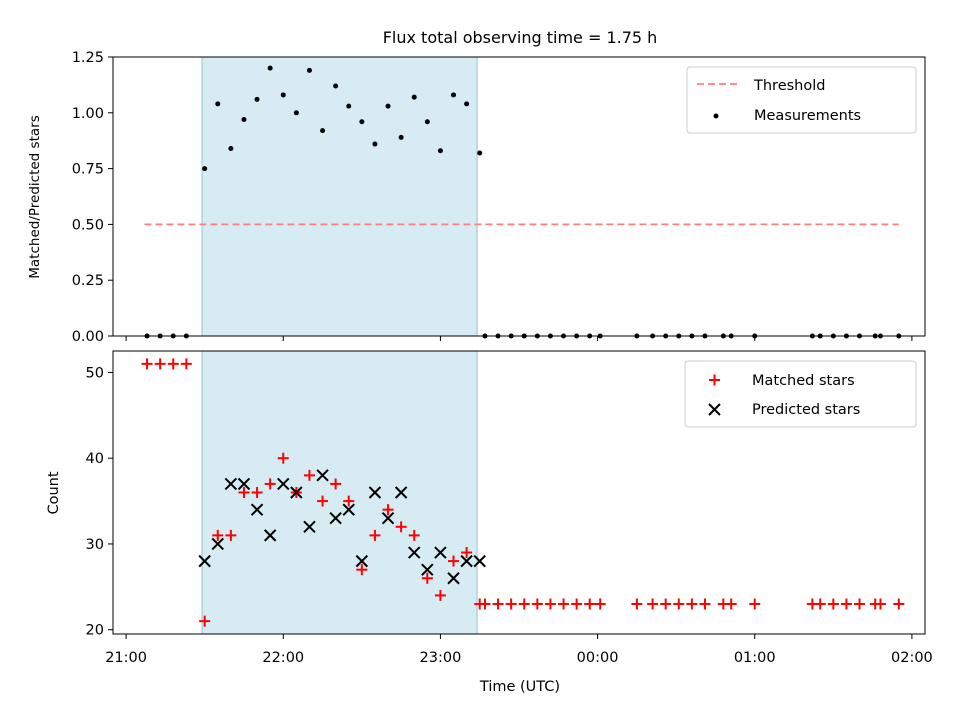 The height and width of the screenshot is (720, 960). I want to click on top-y-tick-label: 0.75, so click(88, 170).